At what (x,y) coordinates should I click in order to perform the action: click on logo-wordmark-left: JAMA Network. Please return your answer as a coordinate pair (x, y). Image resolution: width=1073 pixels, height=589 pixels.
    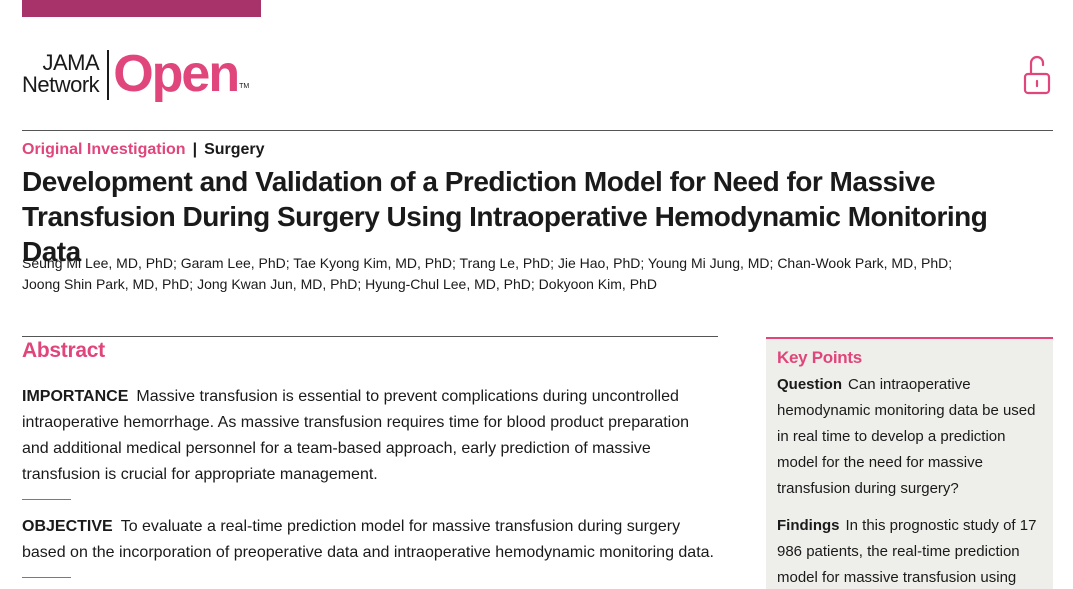
    Looking at the image, I should click on (64, 74).